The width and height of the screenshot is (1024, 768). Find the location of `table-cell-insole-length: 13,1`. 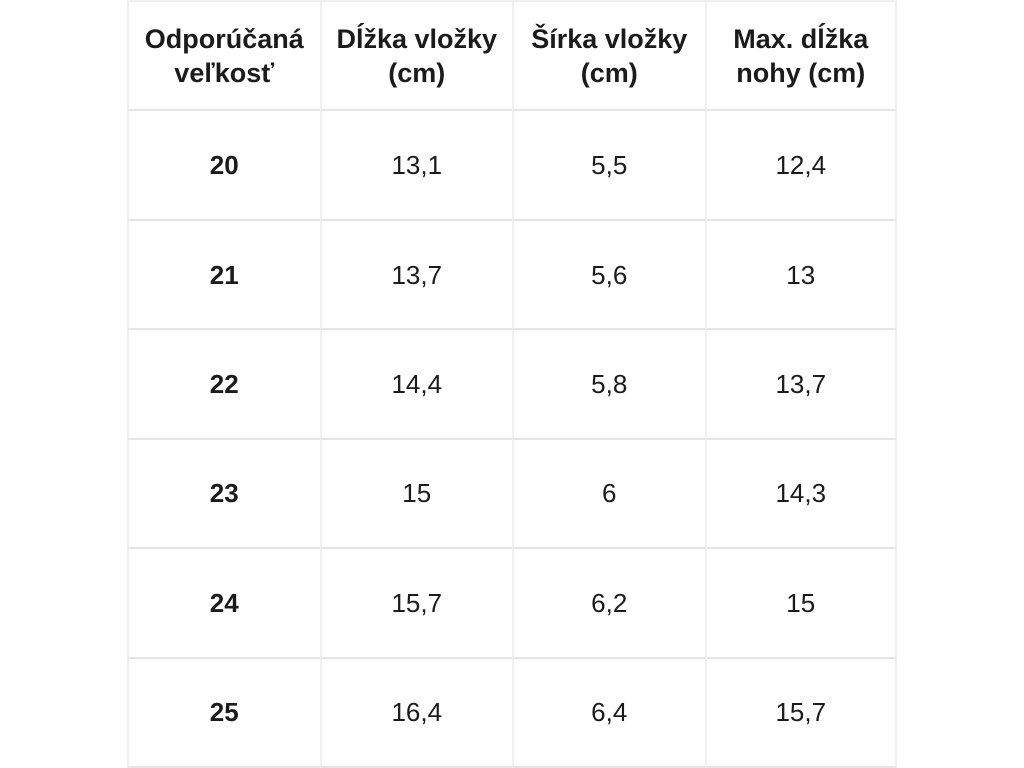

table-cell-insole-length: 13,1 is located at coordinates (415, 166).